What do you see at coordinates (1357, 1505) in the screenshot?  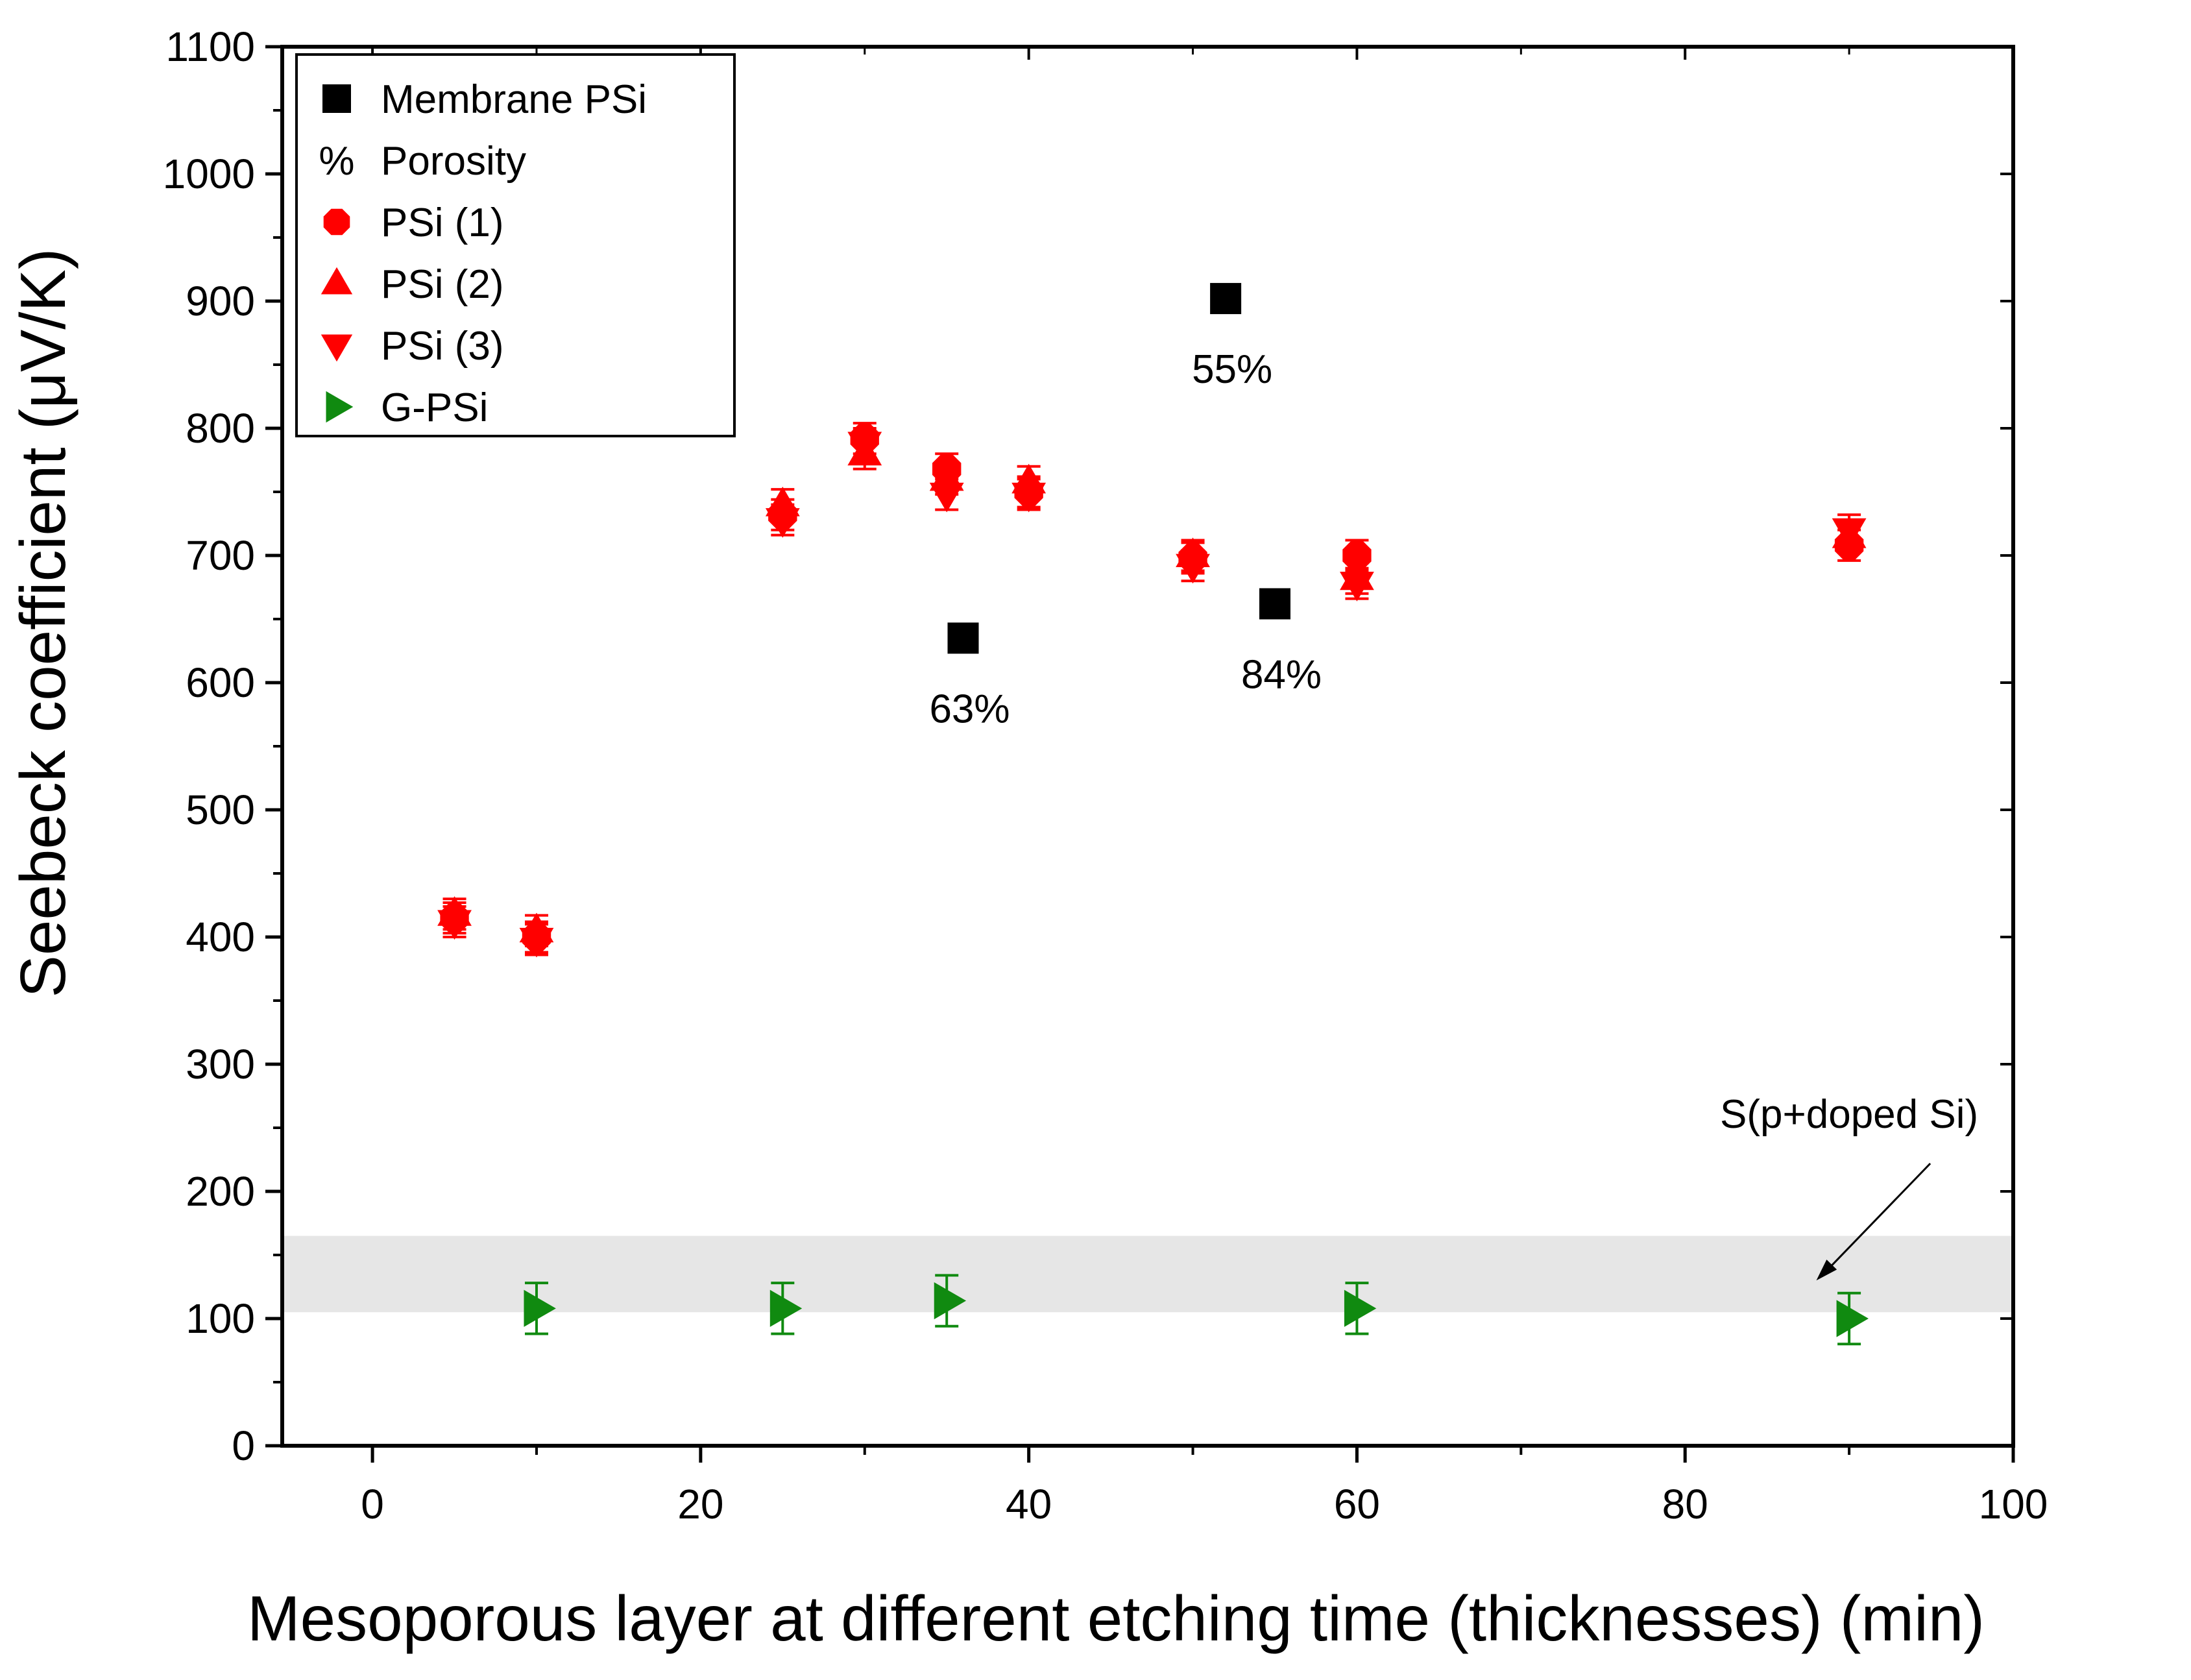 I see `x-tick-label: 60` at bounding box center [1357, 1505].